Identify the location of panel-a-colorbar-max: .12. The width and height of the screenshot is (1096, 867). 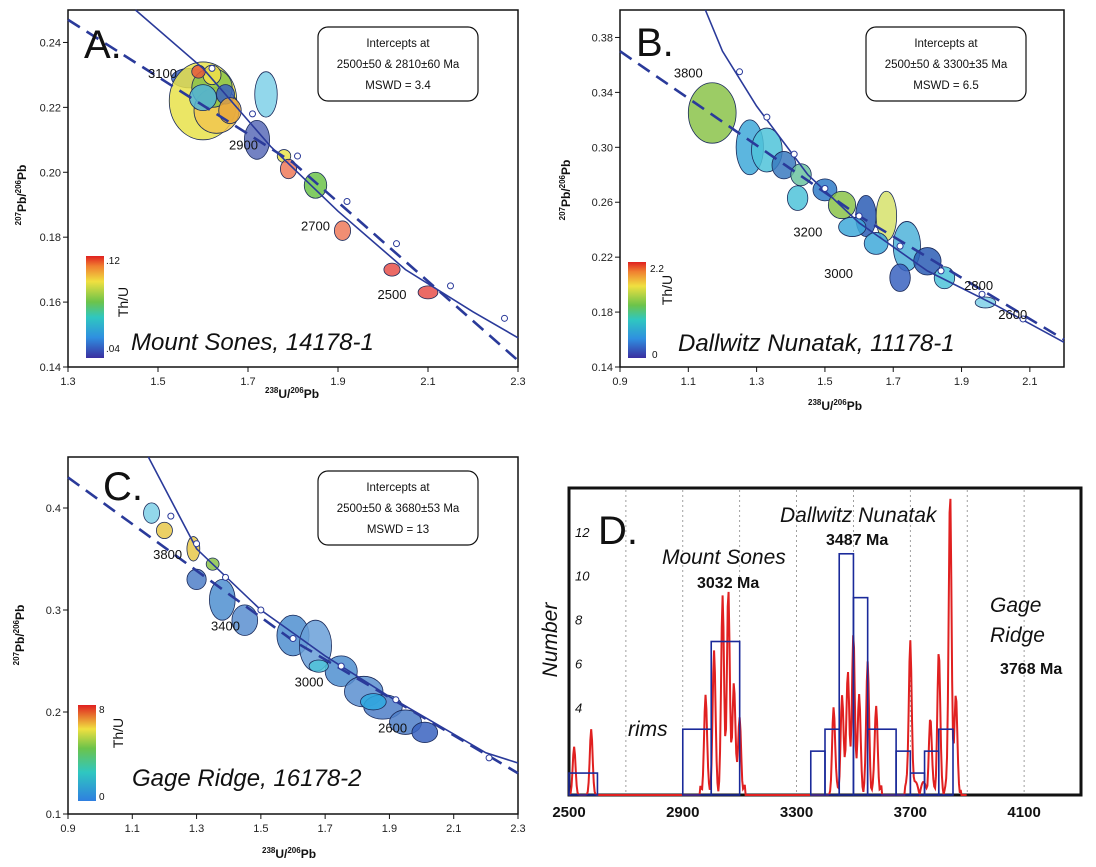
(113, 261).